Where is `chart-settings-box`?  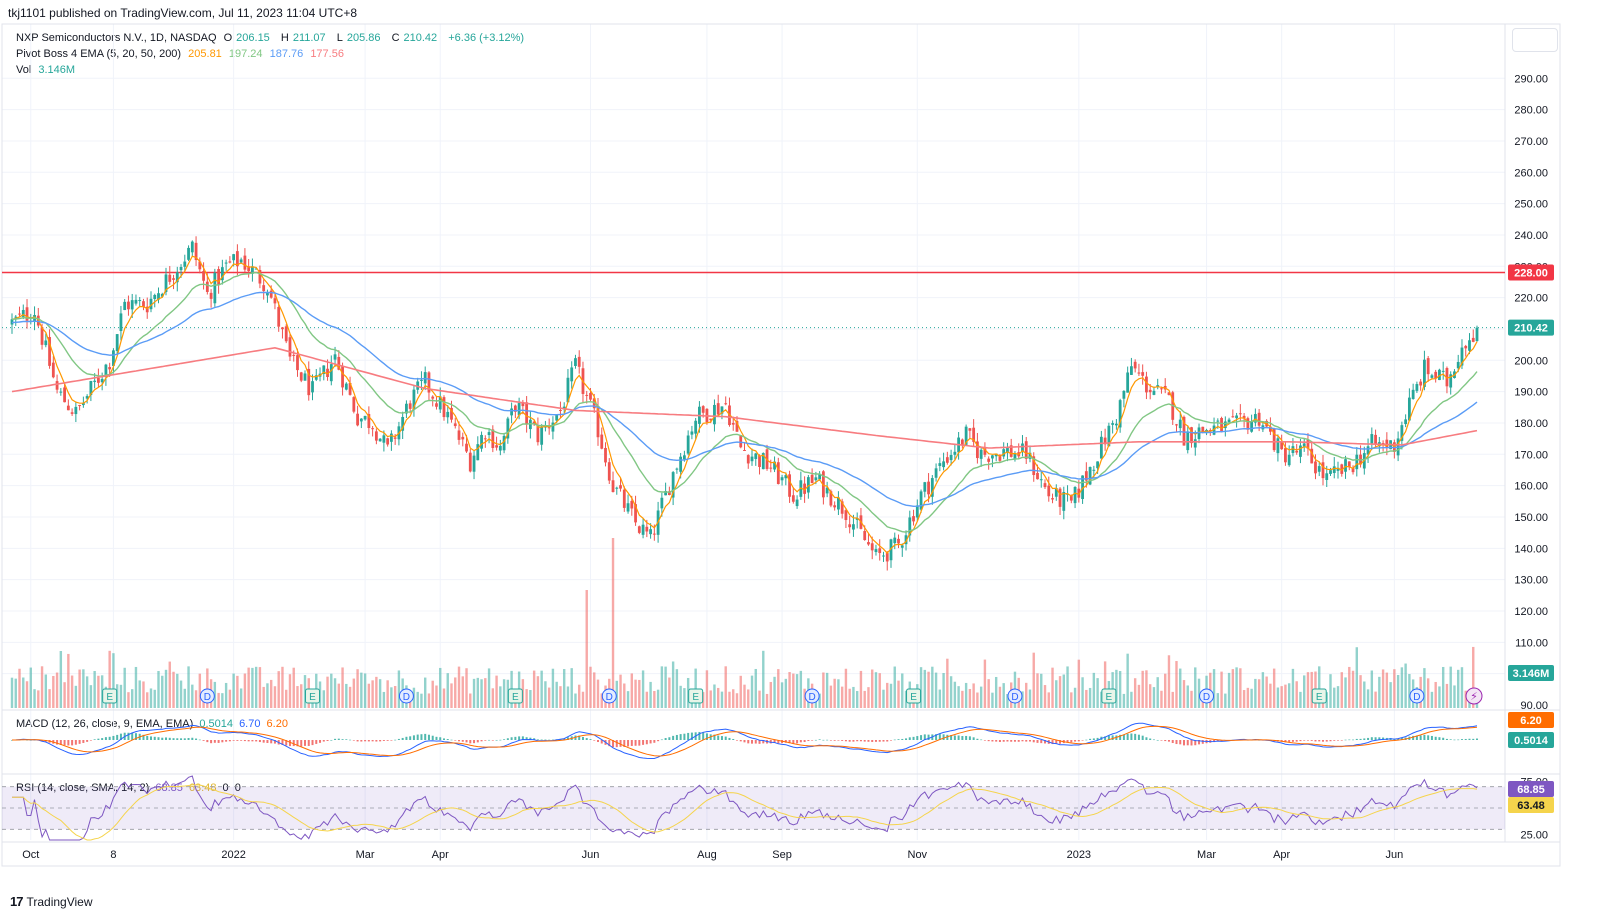 chart-settings-box is located at coordinates (1535, 40).